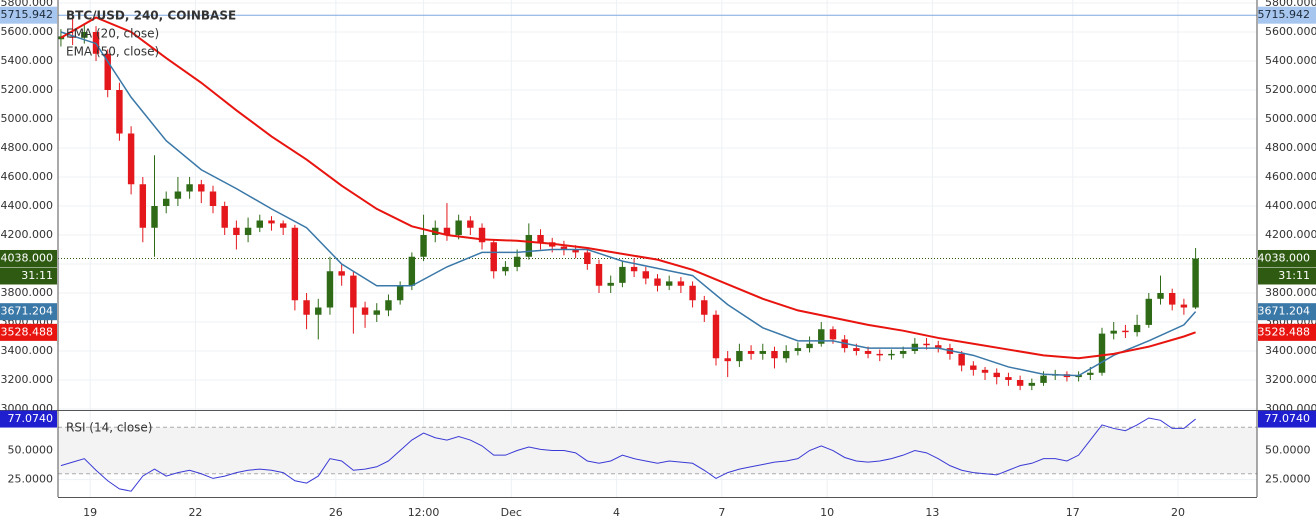 Image resolution: width=1316 pixels, height=524 pixels. Describe the element at coordinates (657, 450) in the screenshot. I see `rsi-band` at that location.